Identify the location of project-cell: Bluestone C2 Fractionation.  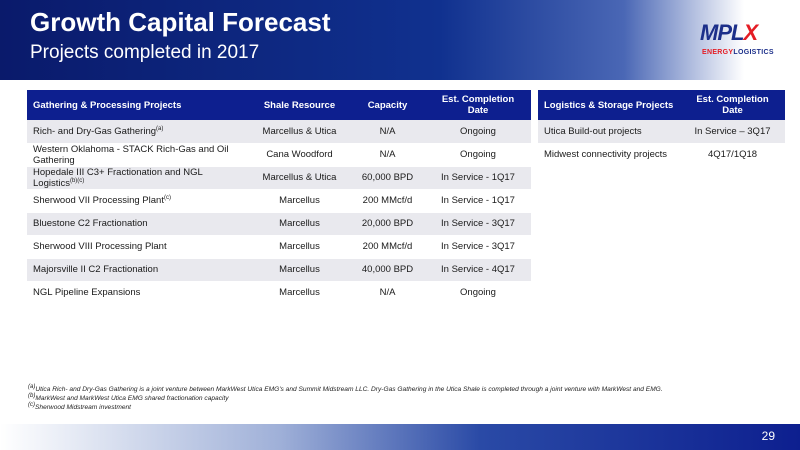
(138, 224).